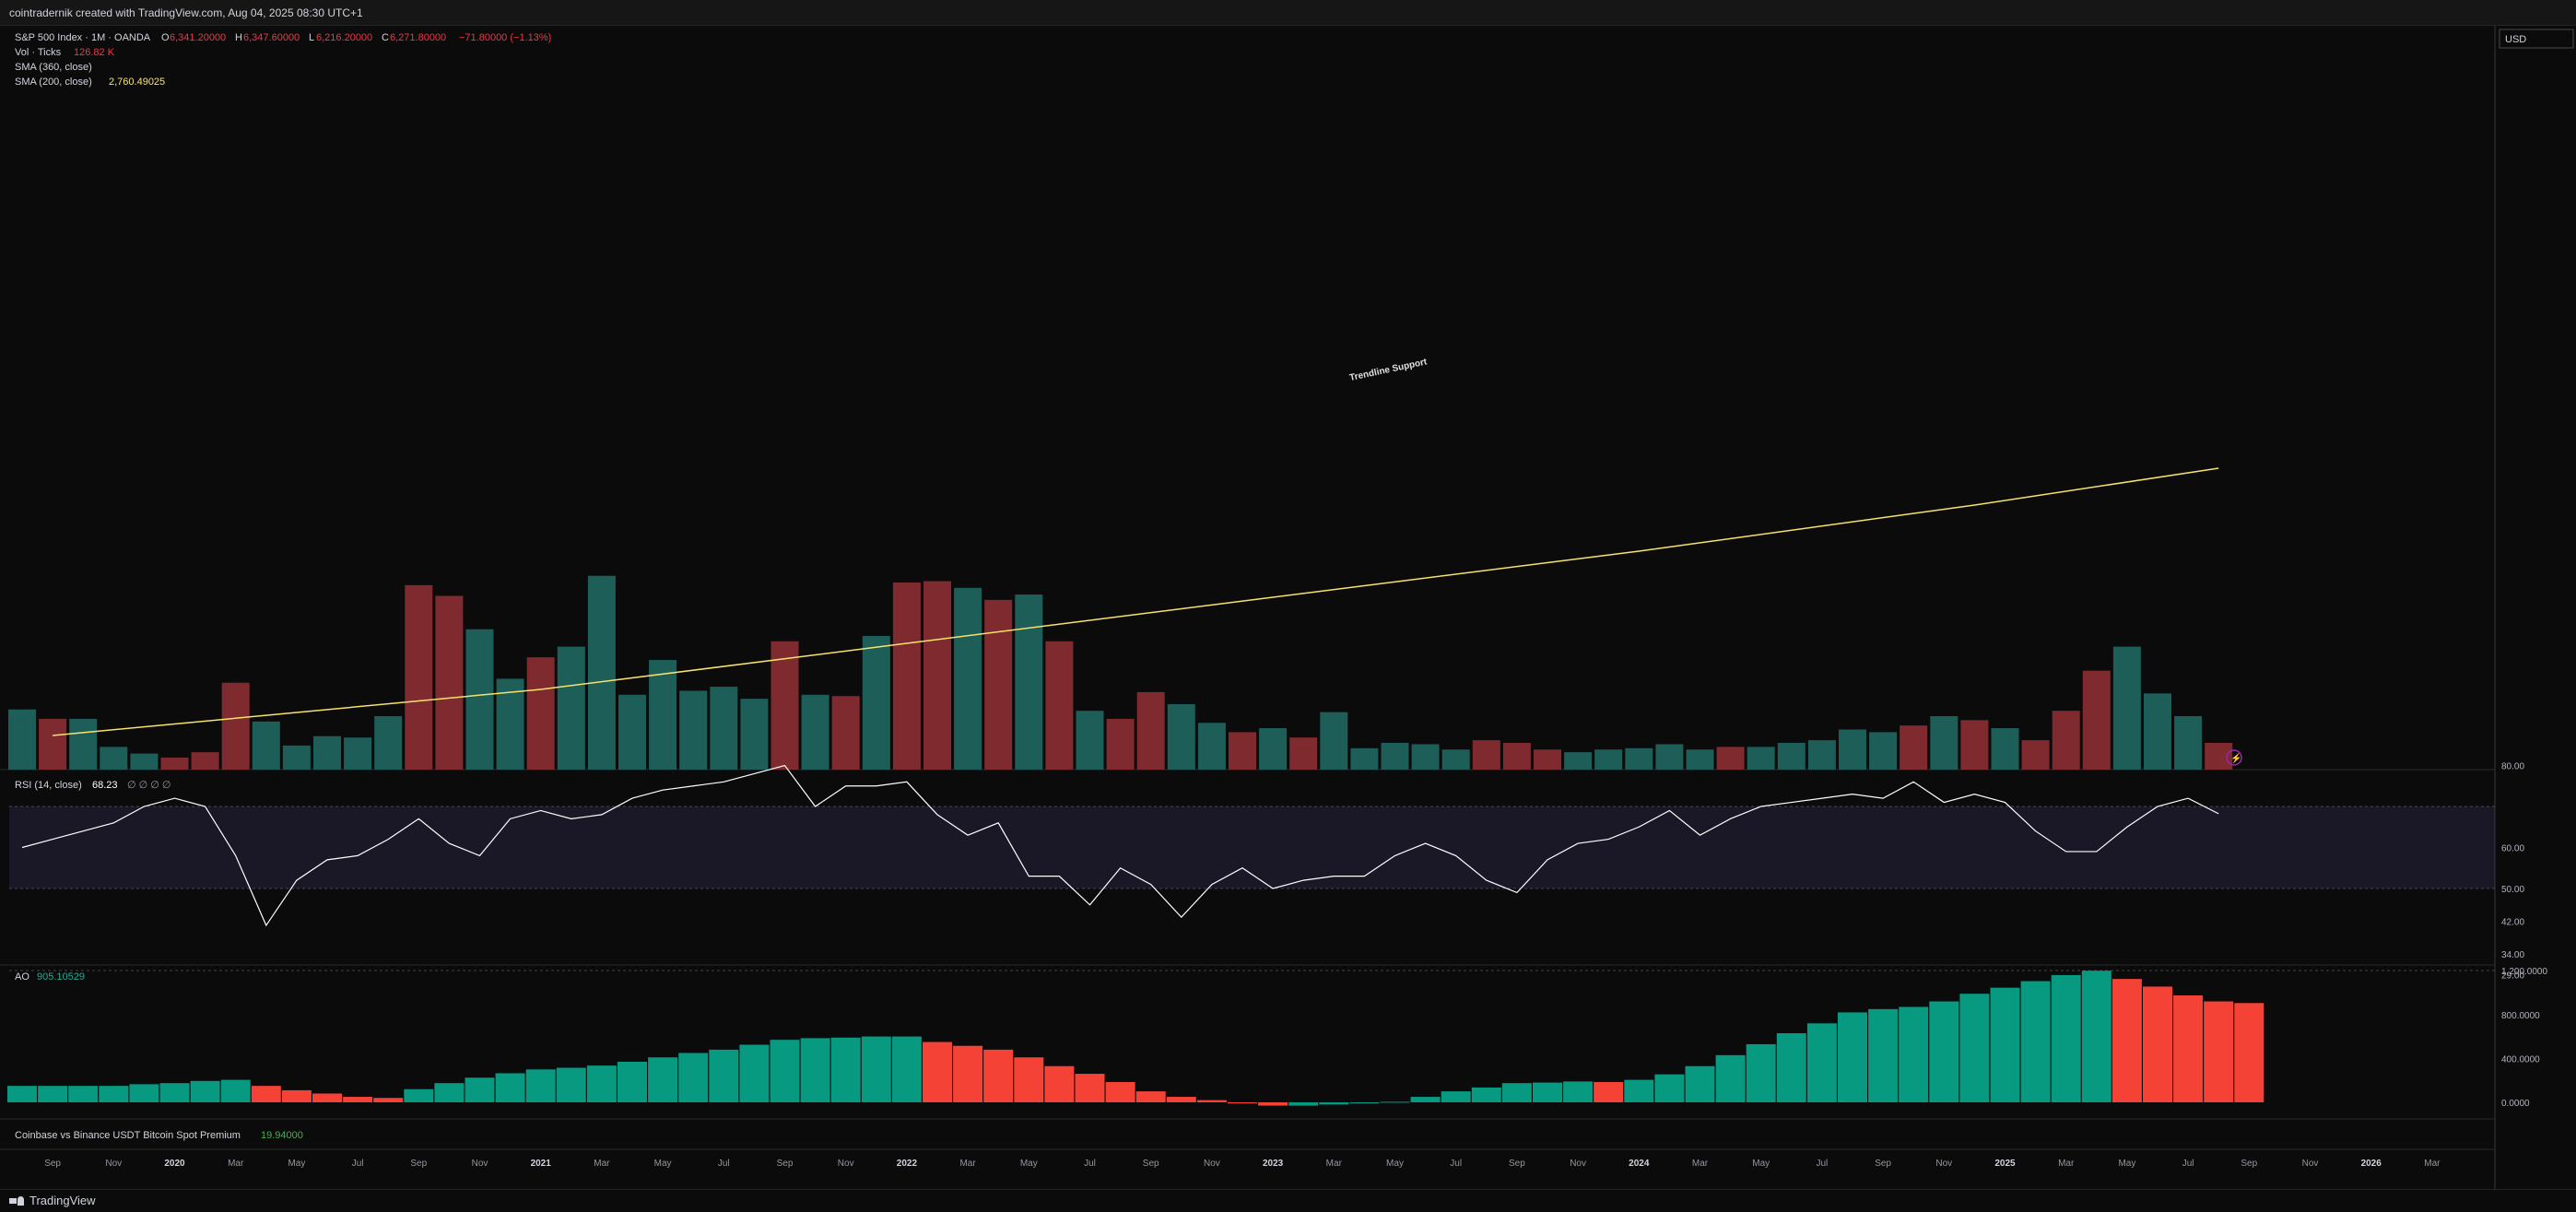  Describe the element at coordinates (175, 1164) in the screenshot. I see `time-axis-label: 2020` at that location.